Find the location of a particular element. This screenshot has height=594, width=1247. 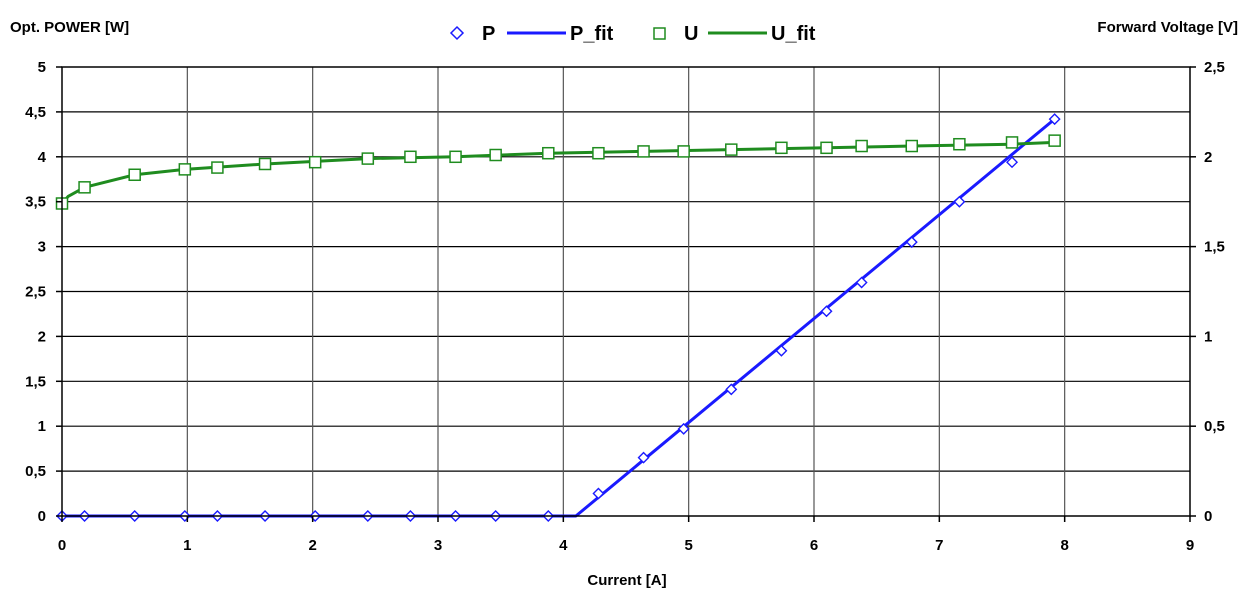

y2-tick-label: 0 is located at coordinates (1208, 516).